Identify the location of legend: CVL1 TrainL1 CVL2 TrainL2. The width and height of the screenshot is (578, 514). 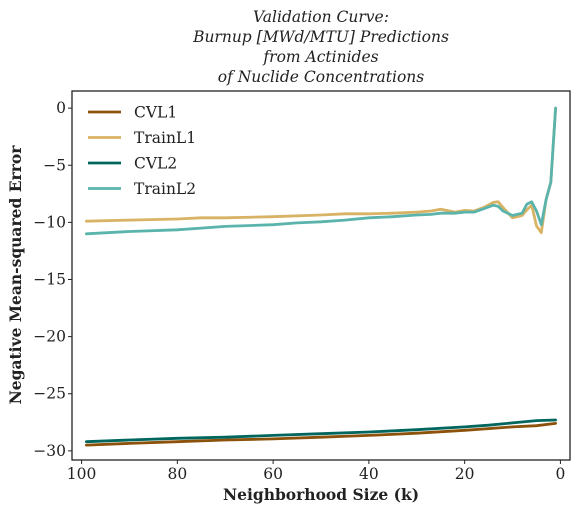
(142, 151).